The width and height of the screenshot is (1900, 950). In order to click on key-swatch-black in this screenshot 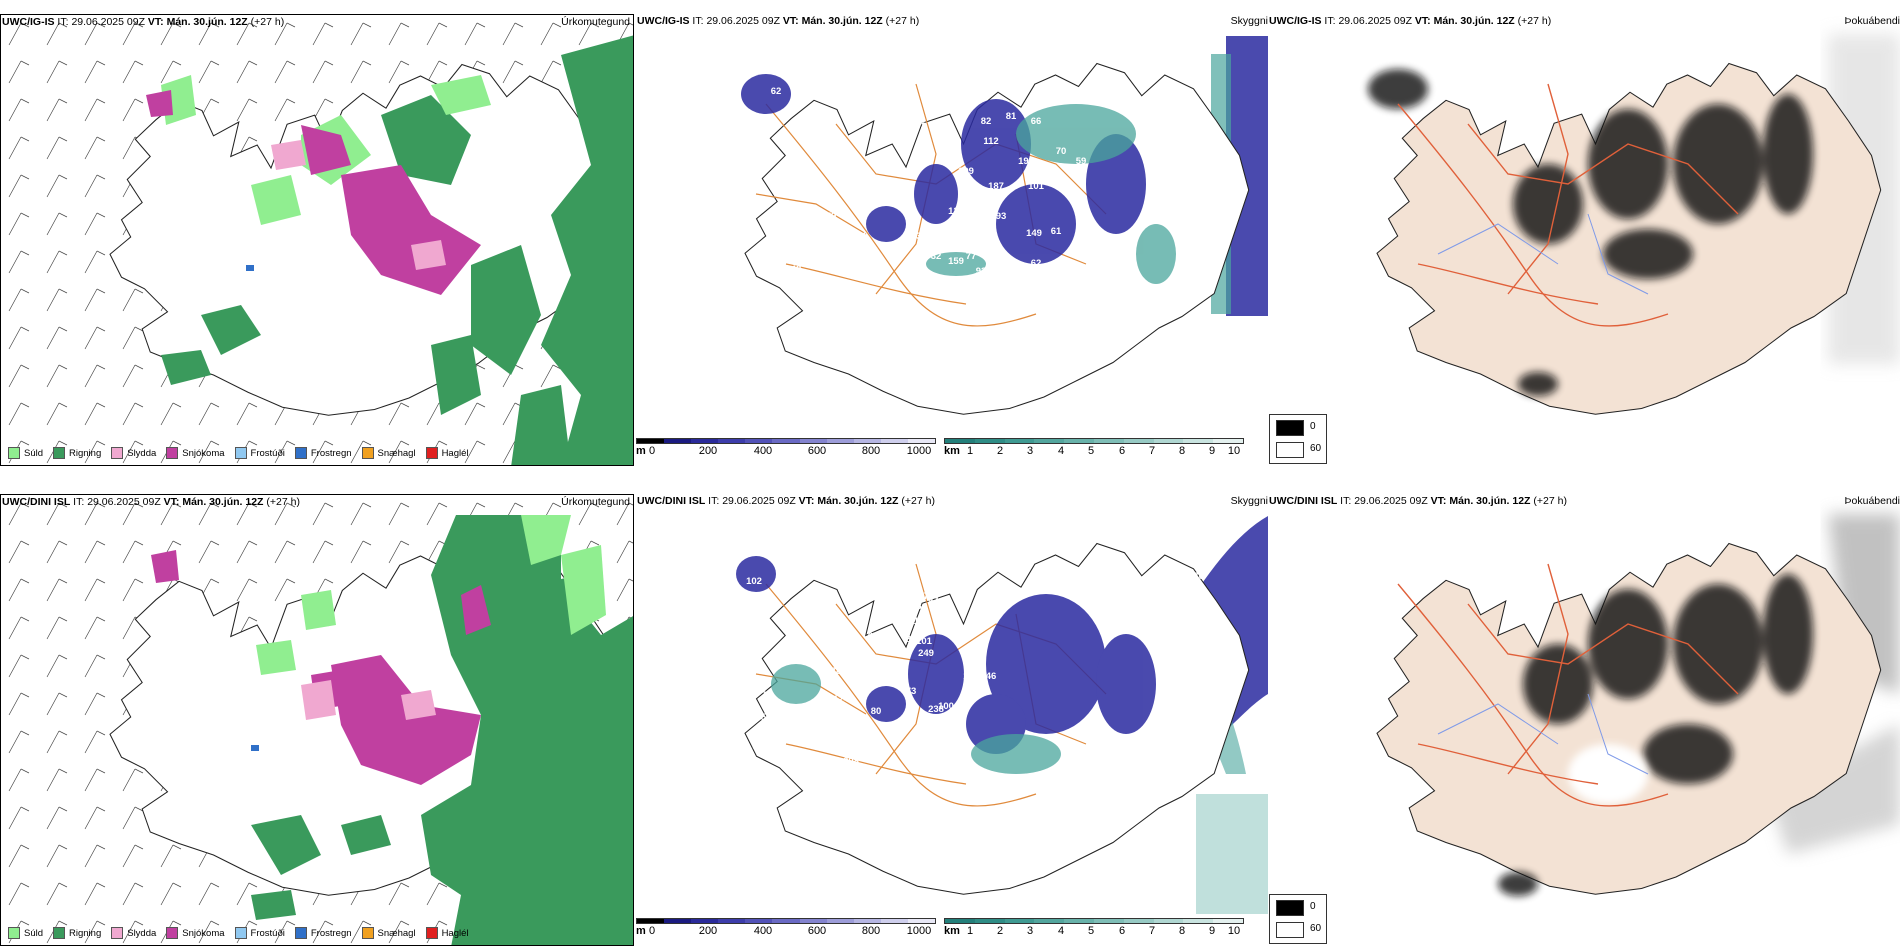, I will do `click(1290, 428)`.